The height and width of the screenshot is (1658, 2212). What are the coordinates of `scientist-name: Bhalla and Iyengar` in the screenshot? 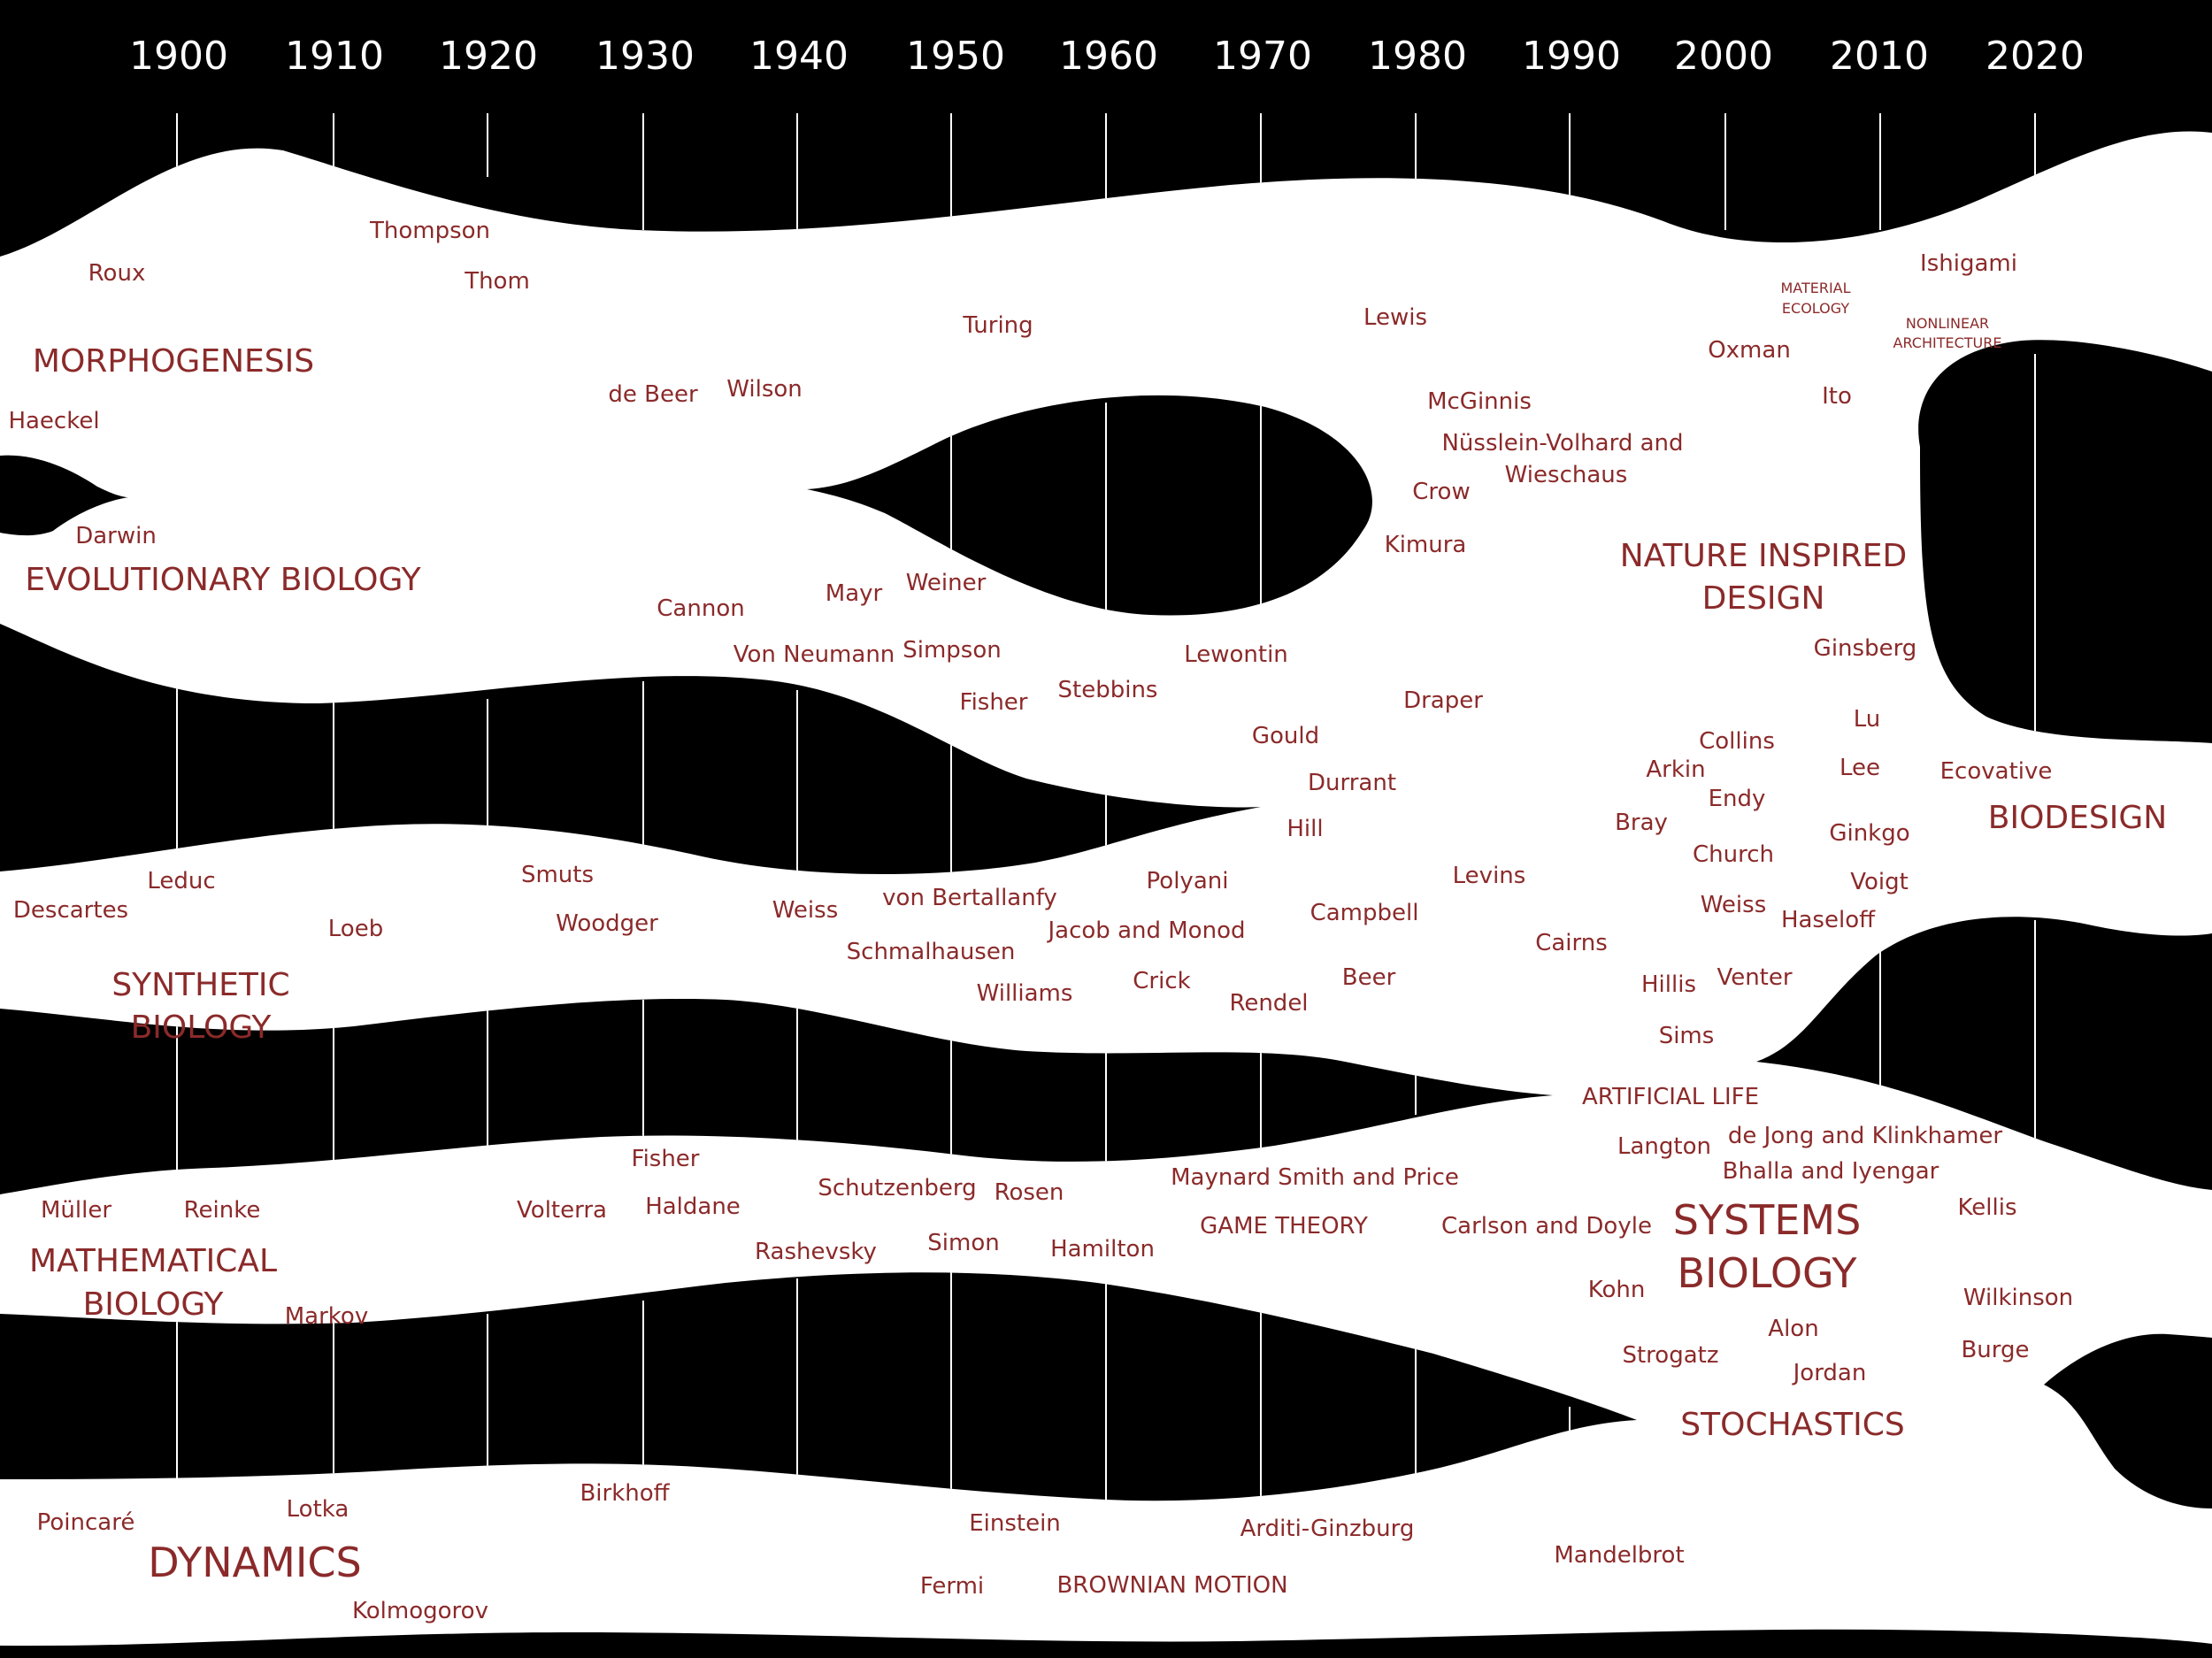 It's located at (1831, 1172).